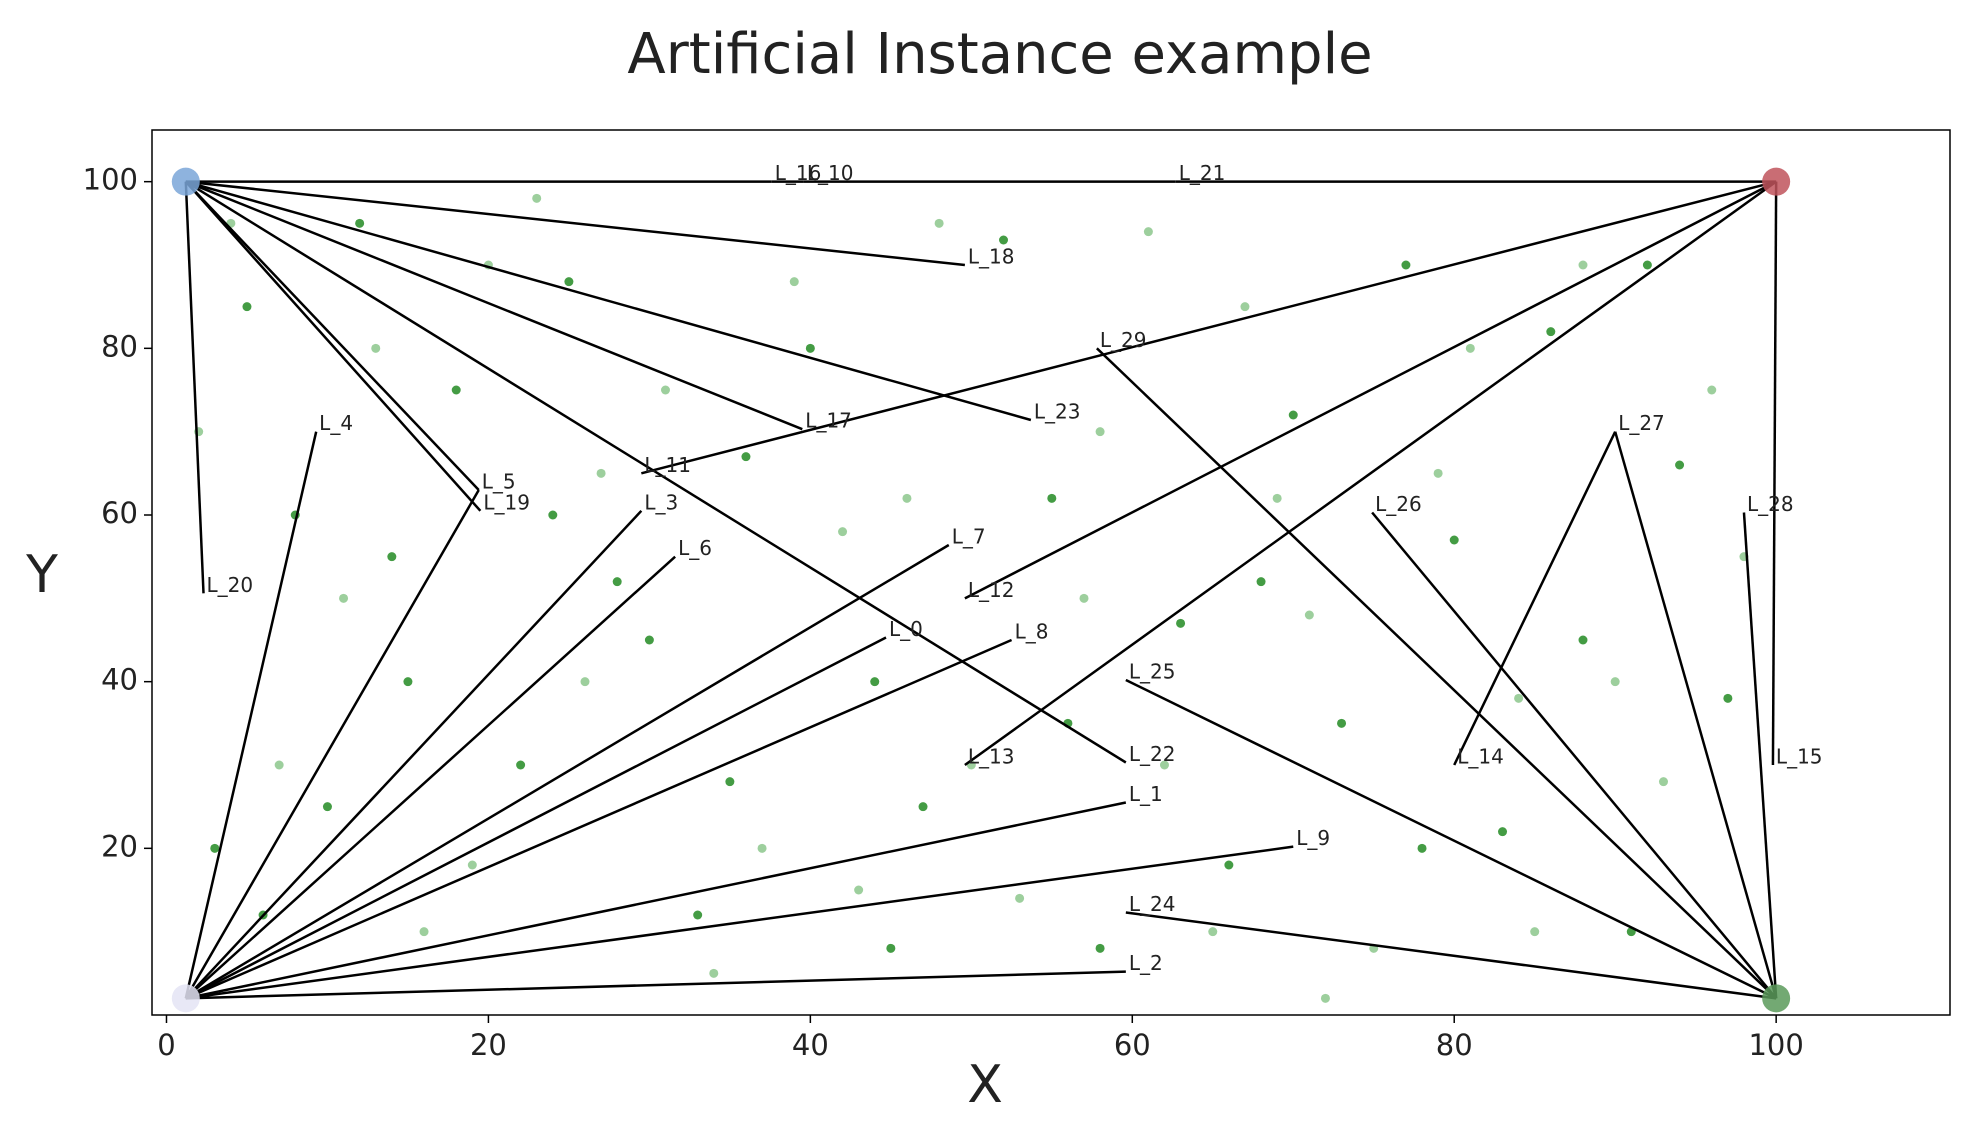  Describe the element at coordinates (1123, 340) in the screenshot. I see `point-label: L_29` at that location.